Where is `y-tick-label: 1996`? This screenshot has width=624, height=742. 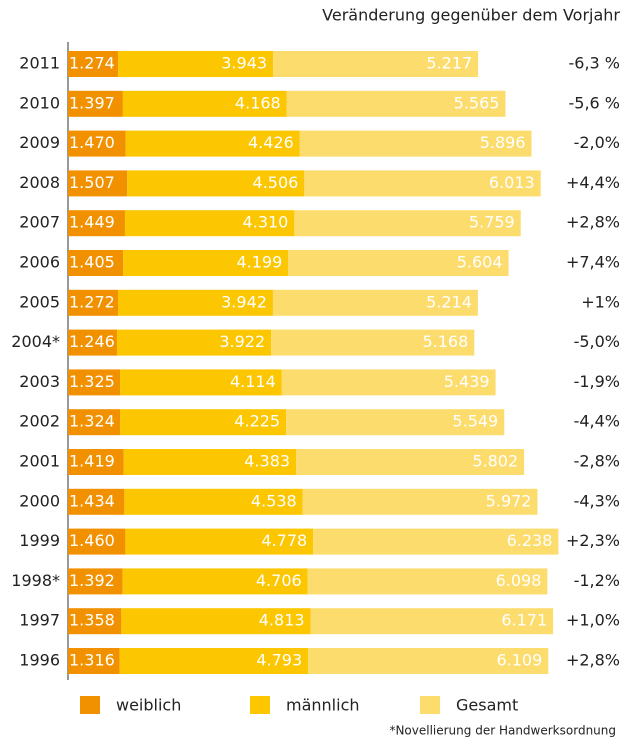 y-tick-label: 1996 is located at coordinates (39, 660).